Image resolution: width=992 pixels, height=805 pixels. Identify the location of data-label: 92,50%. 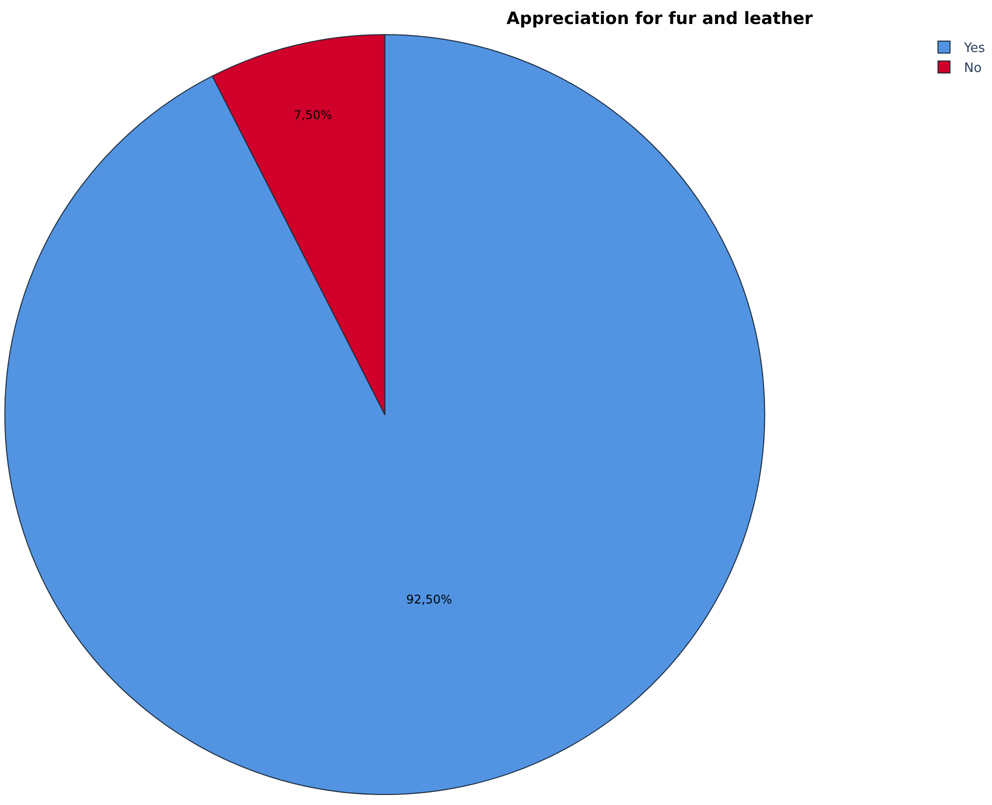
(429, 599).